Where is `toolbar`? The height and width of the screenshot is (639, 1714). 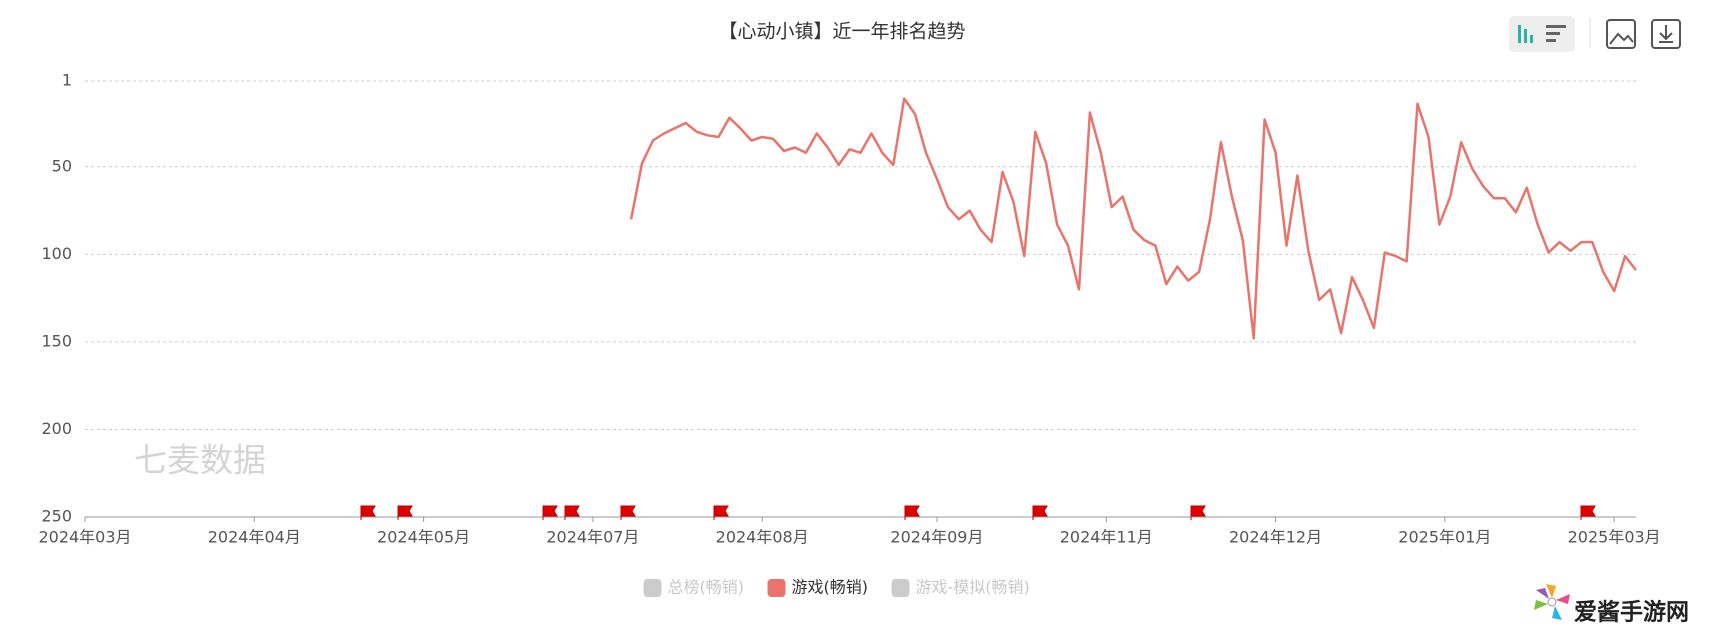
toolbar is located at coordinates (1595, 34).